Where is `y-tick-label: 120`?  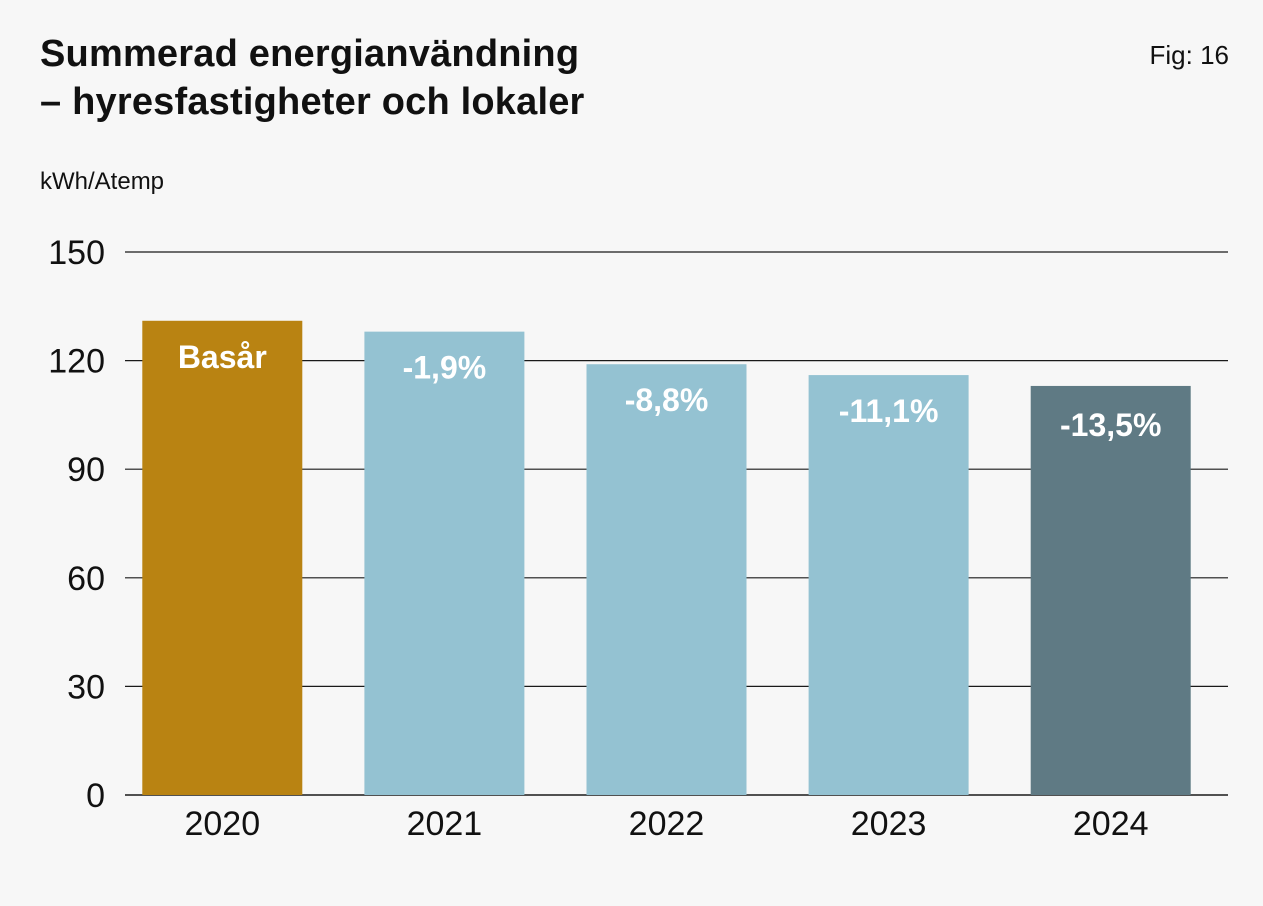
y-tick-label: 120 is located at coordinates (76, 362).